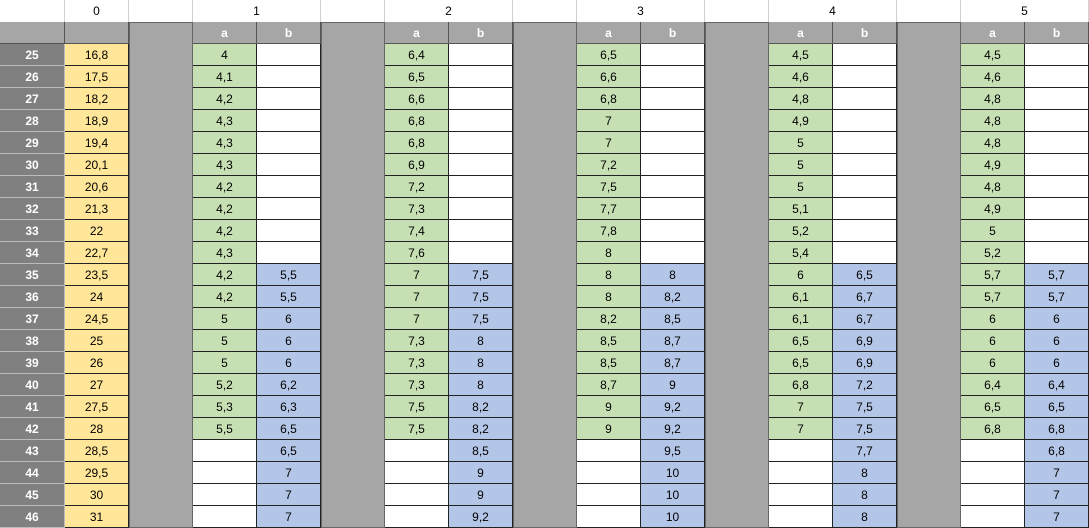  I want to click on cell: 18,2, so click(97, 99).